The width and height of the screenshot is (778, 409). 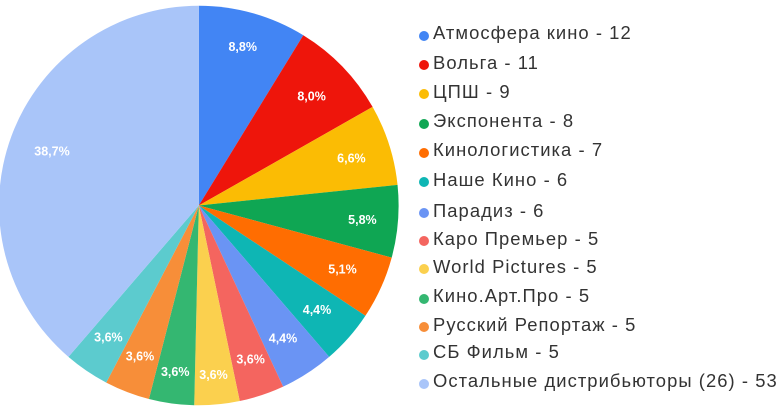 I want to click on svg-text: 8,8%, so click(x=242, y=47).